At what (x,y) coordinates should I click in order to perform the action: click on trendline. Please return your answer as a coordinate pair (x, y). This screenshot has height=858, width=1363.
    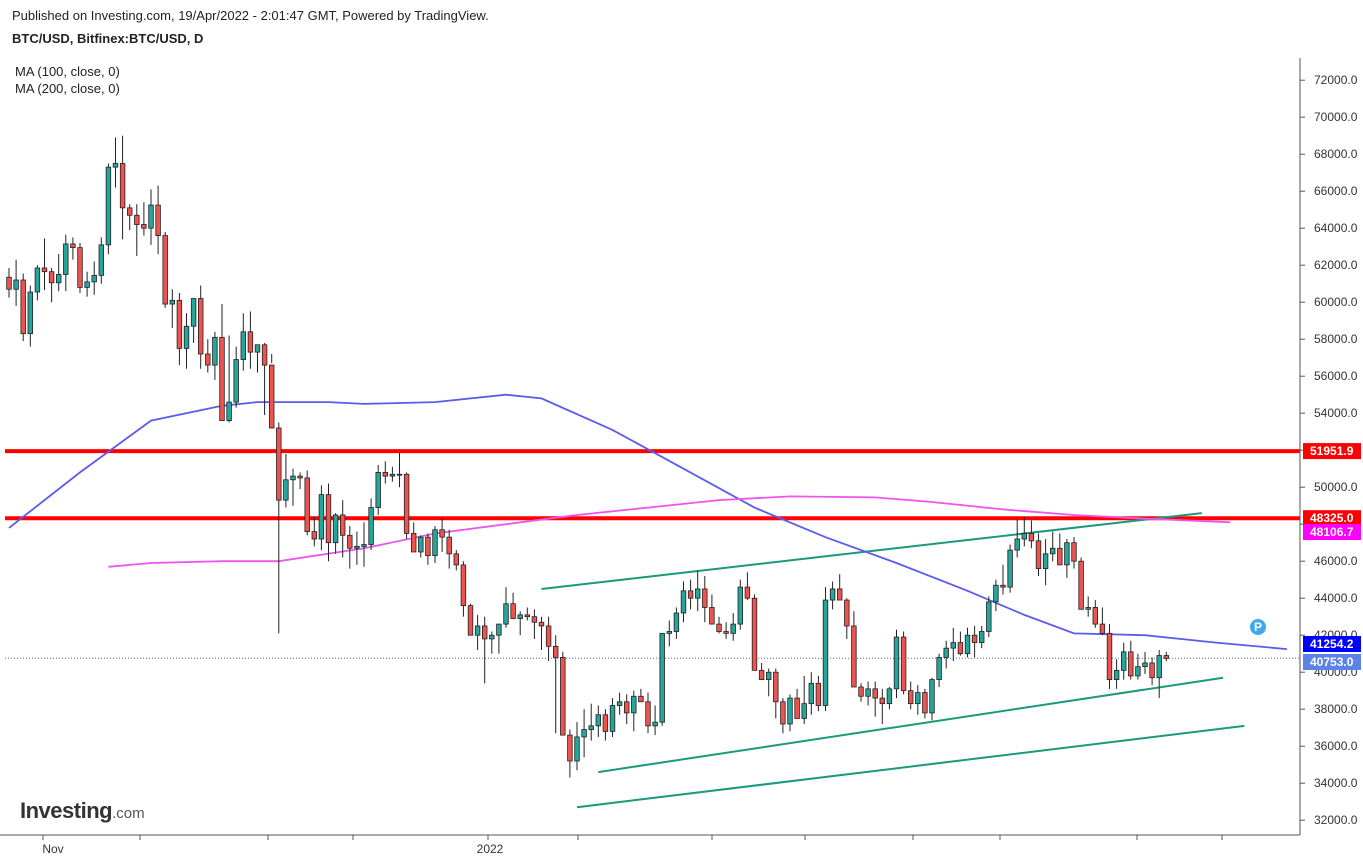
    Looking at the image, I should click on (911, 725).